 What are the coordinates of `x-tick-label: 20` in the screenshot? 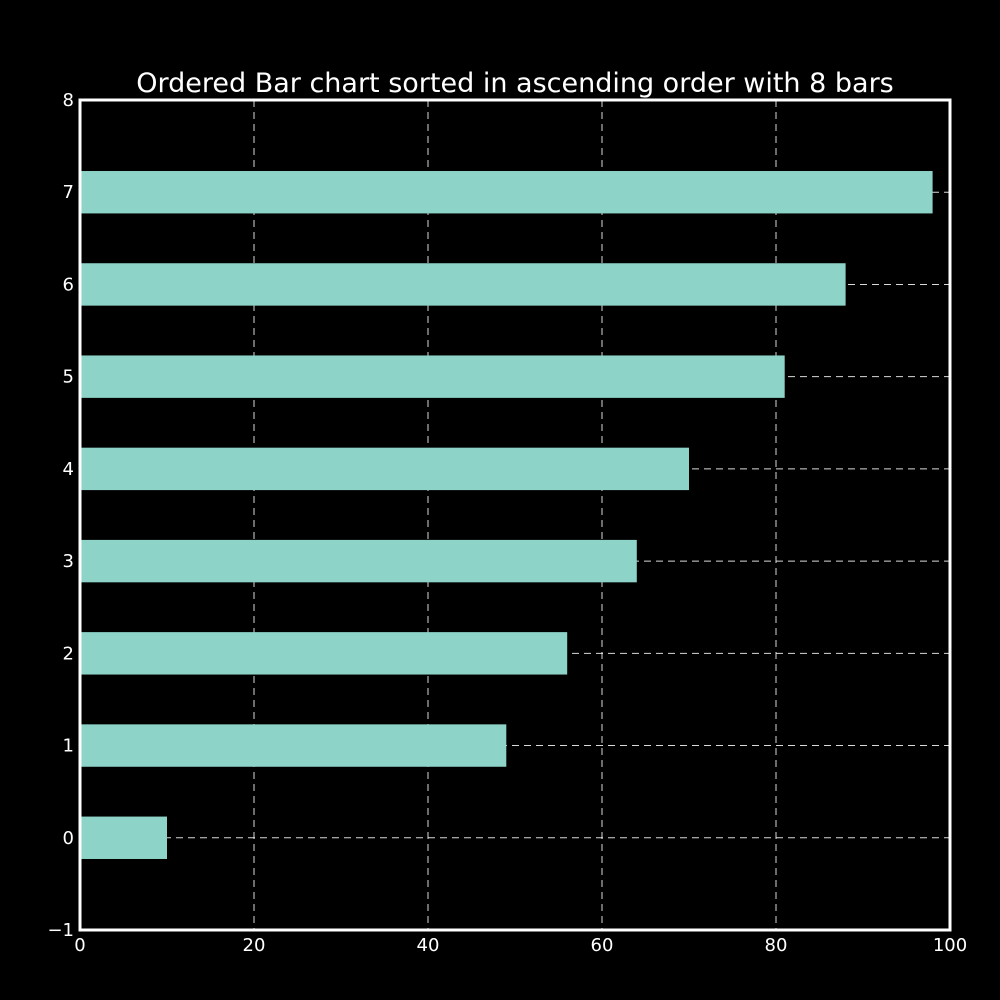 It's located at (254, 945).